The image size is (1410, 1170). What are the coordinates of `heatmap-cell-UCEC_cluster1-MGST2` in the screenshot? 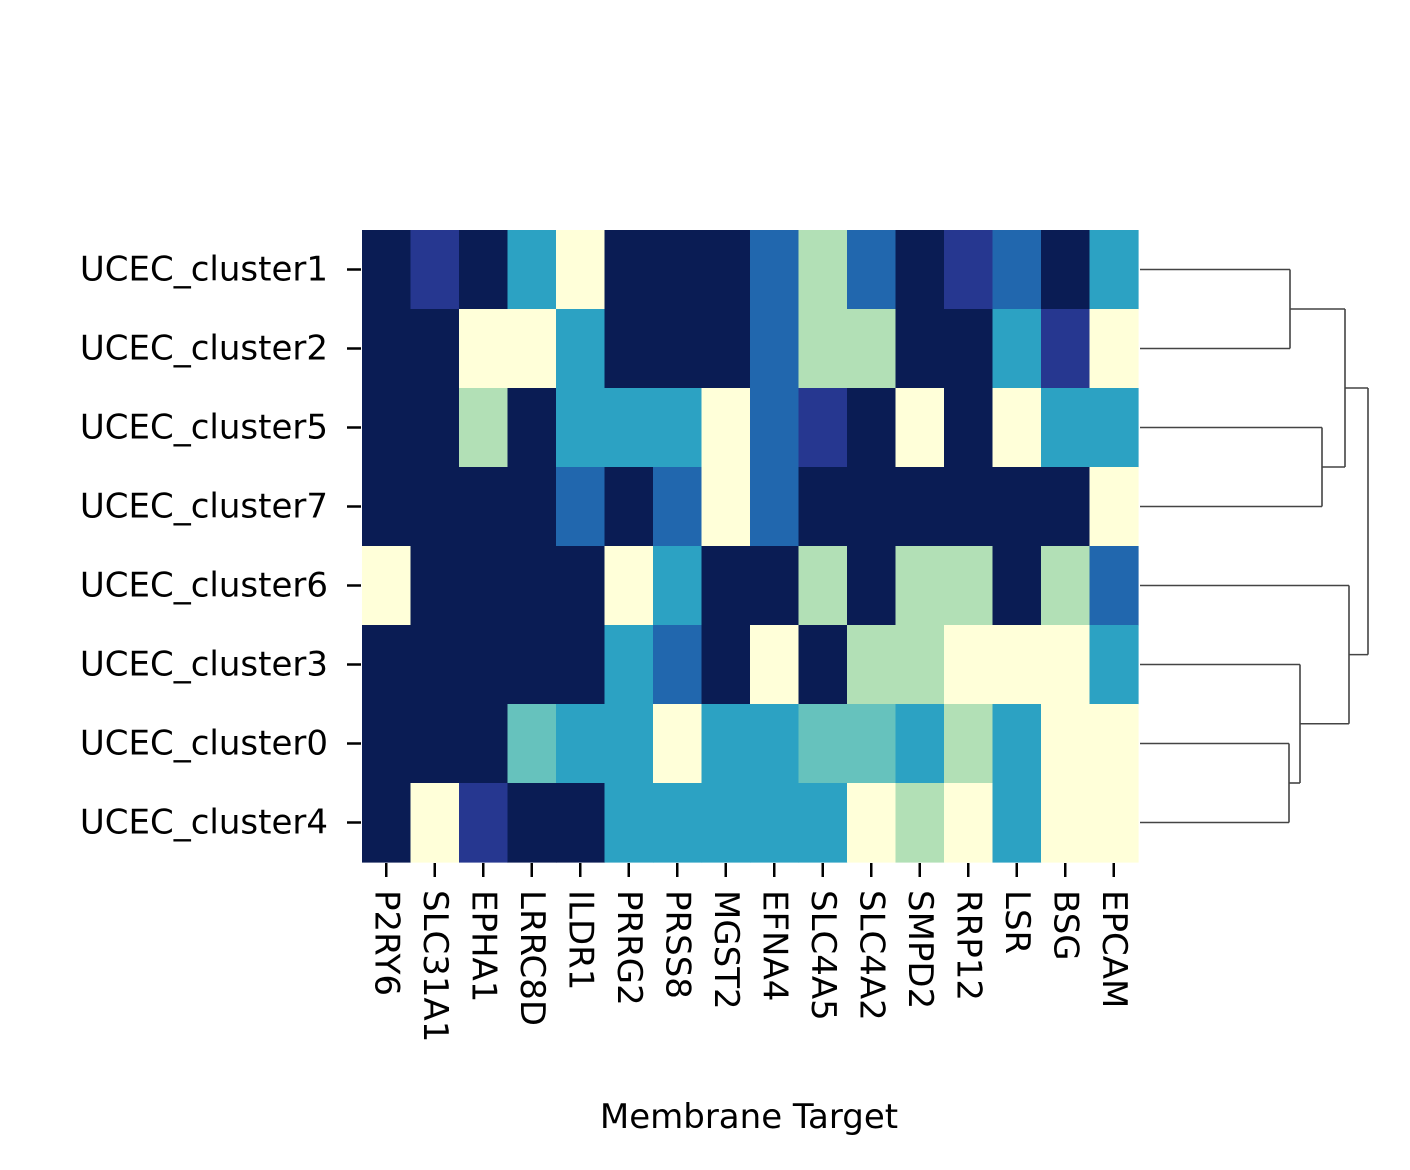 It's located at (726, 270).